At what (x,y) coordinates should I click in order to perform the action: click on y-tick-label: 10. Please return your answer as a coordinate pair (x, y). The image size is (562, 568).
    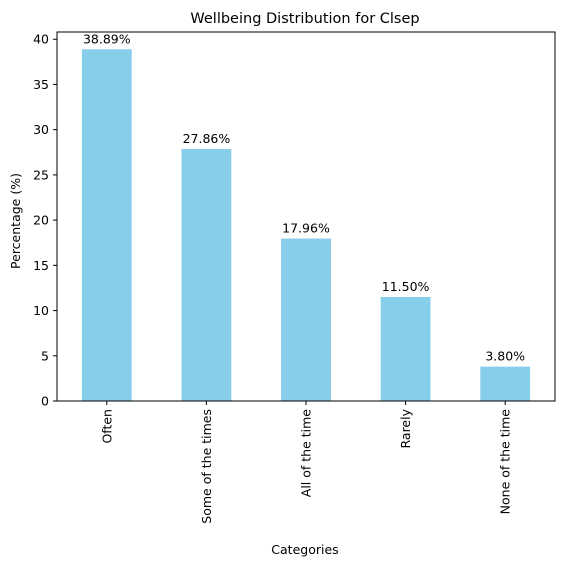
    Looking at the image, I should click on (41, 310).